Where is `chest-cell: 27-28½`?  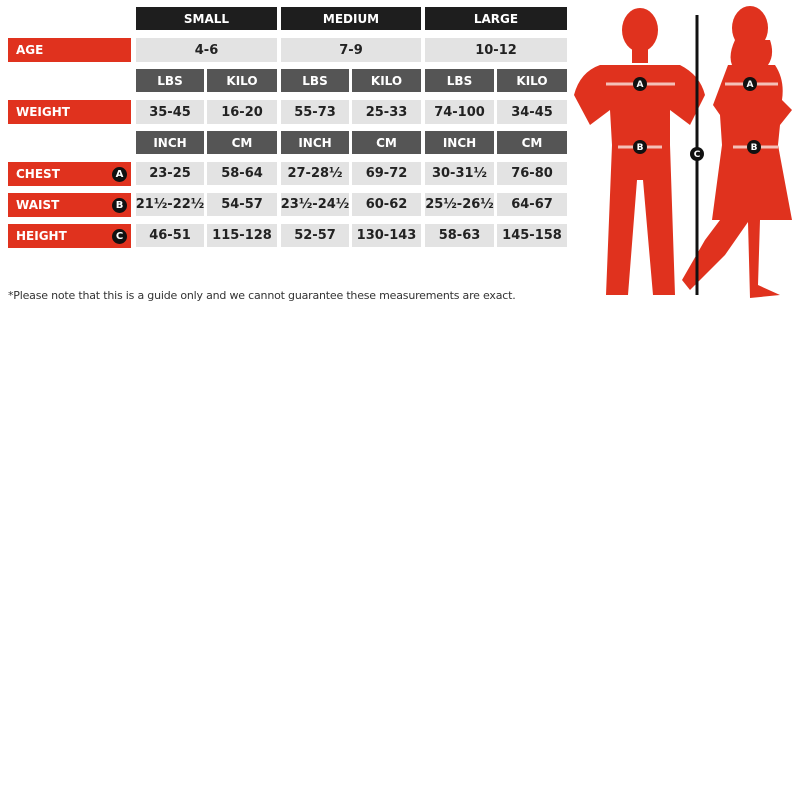
chest-cell: 27-28½ is located at coordinates (315, 173).